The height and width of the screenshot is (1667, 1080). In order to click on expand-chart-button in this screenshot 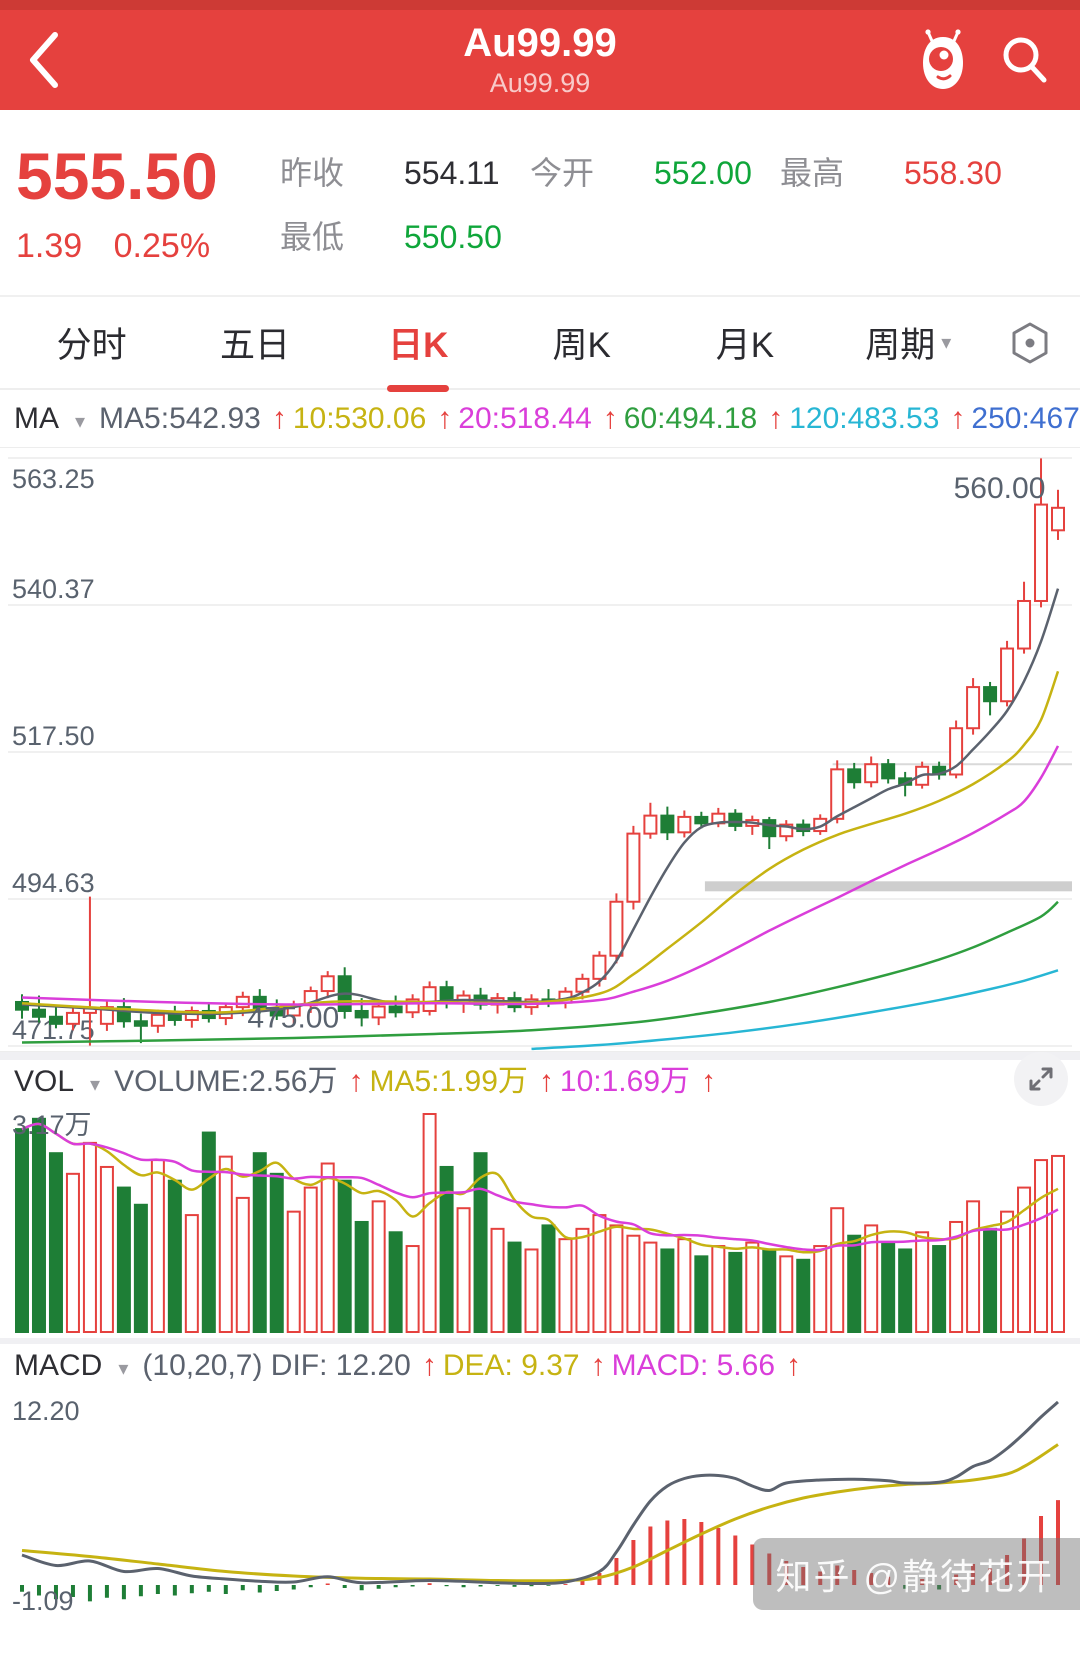, I will do `click(1041, 1079)`.